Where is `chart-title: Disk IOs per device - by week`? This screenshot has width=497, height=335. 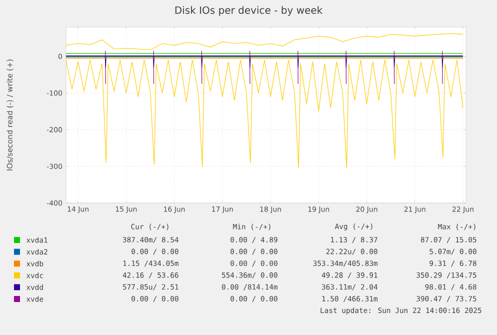 chart-title: Disk IOs per device - by week is located at coordinates (249, 11).